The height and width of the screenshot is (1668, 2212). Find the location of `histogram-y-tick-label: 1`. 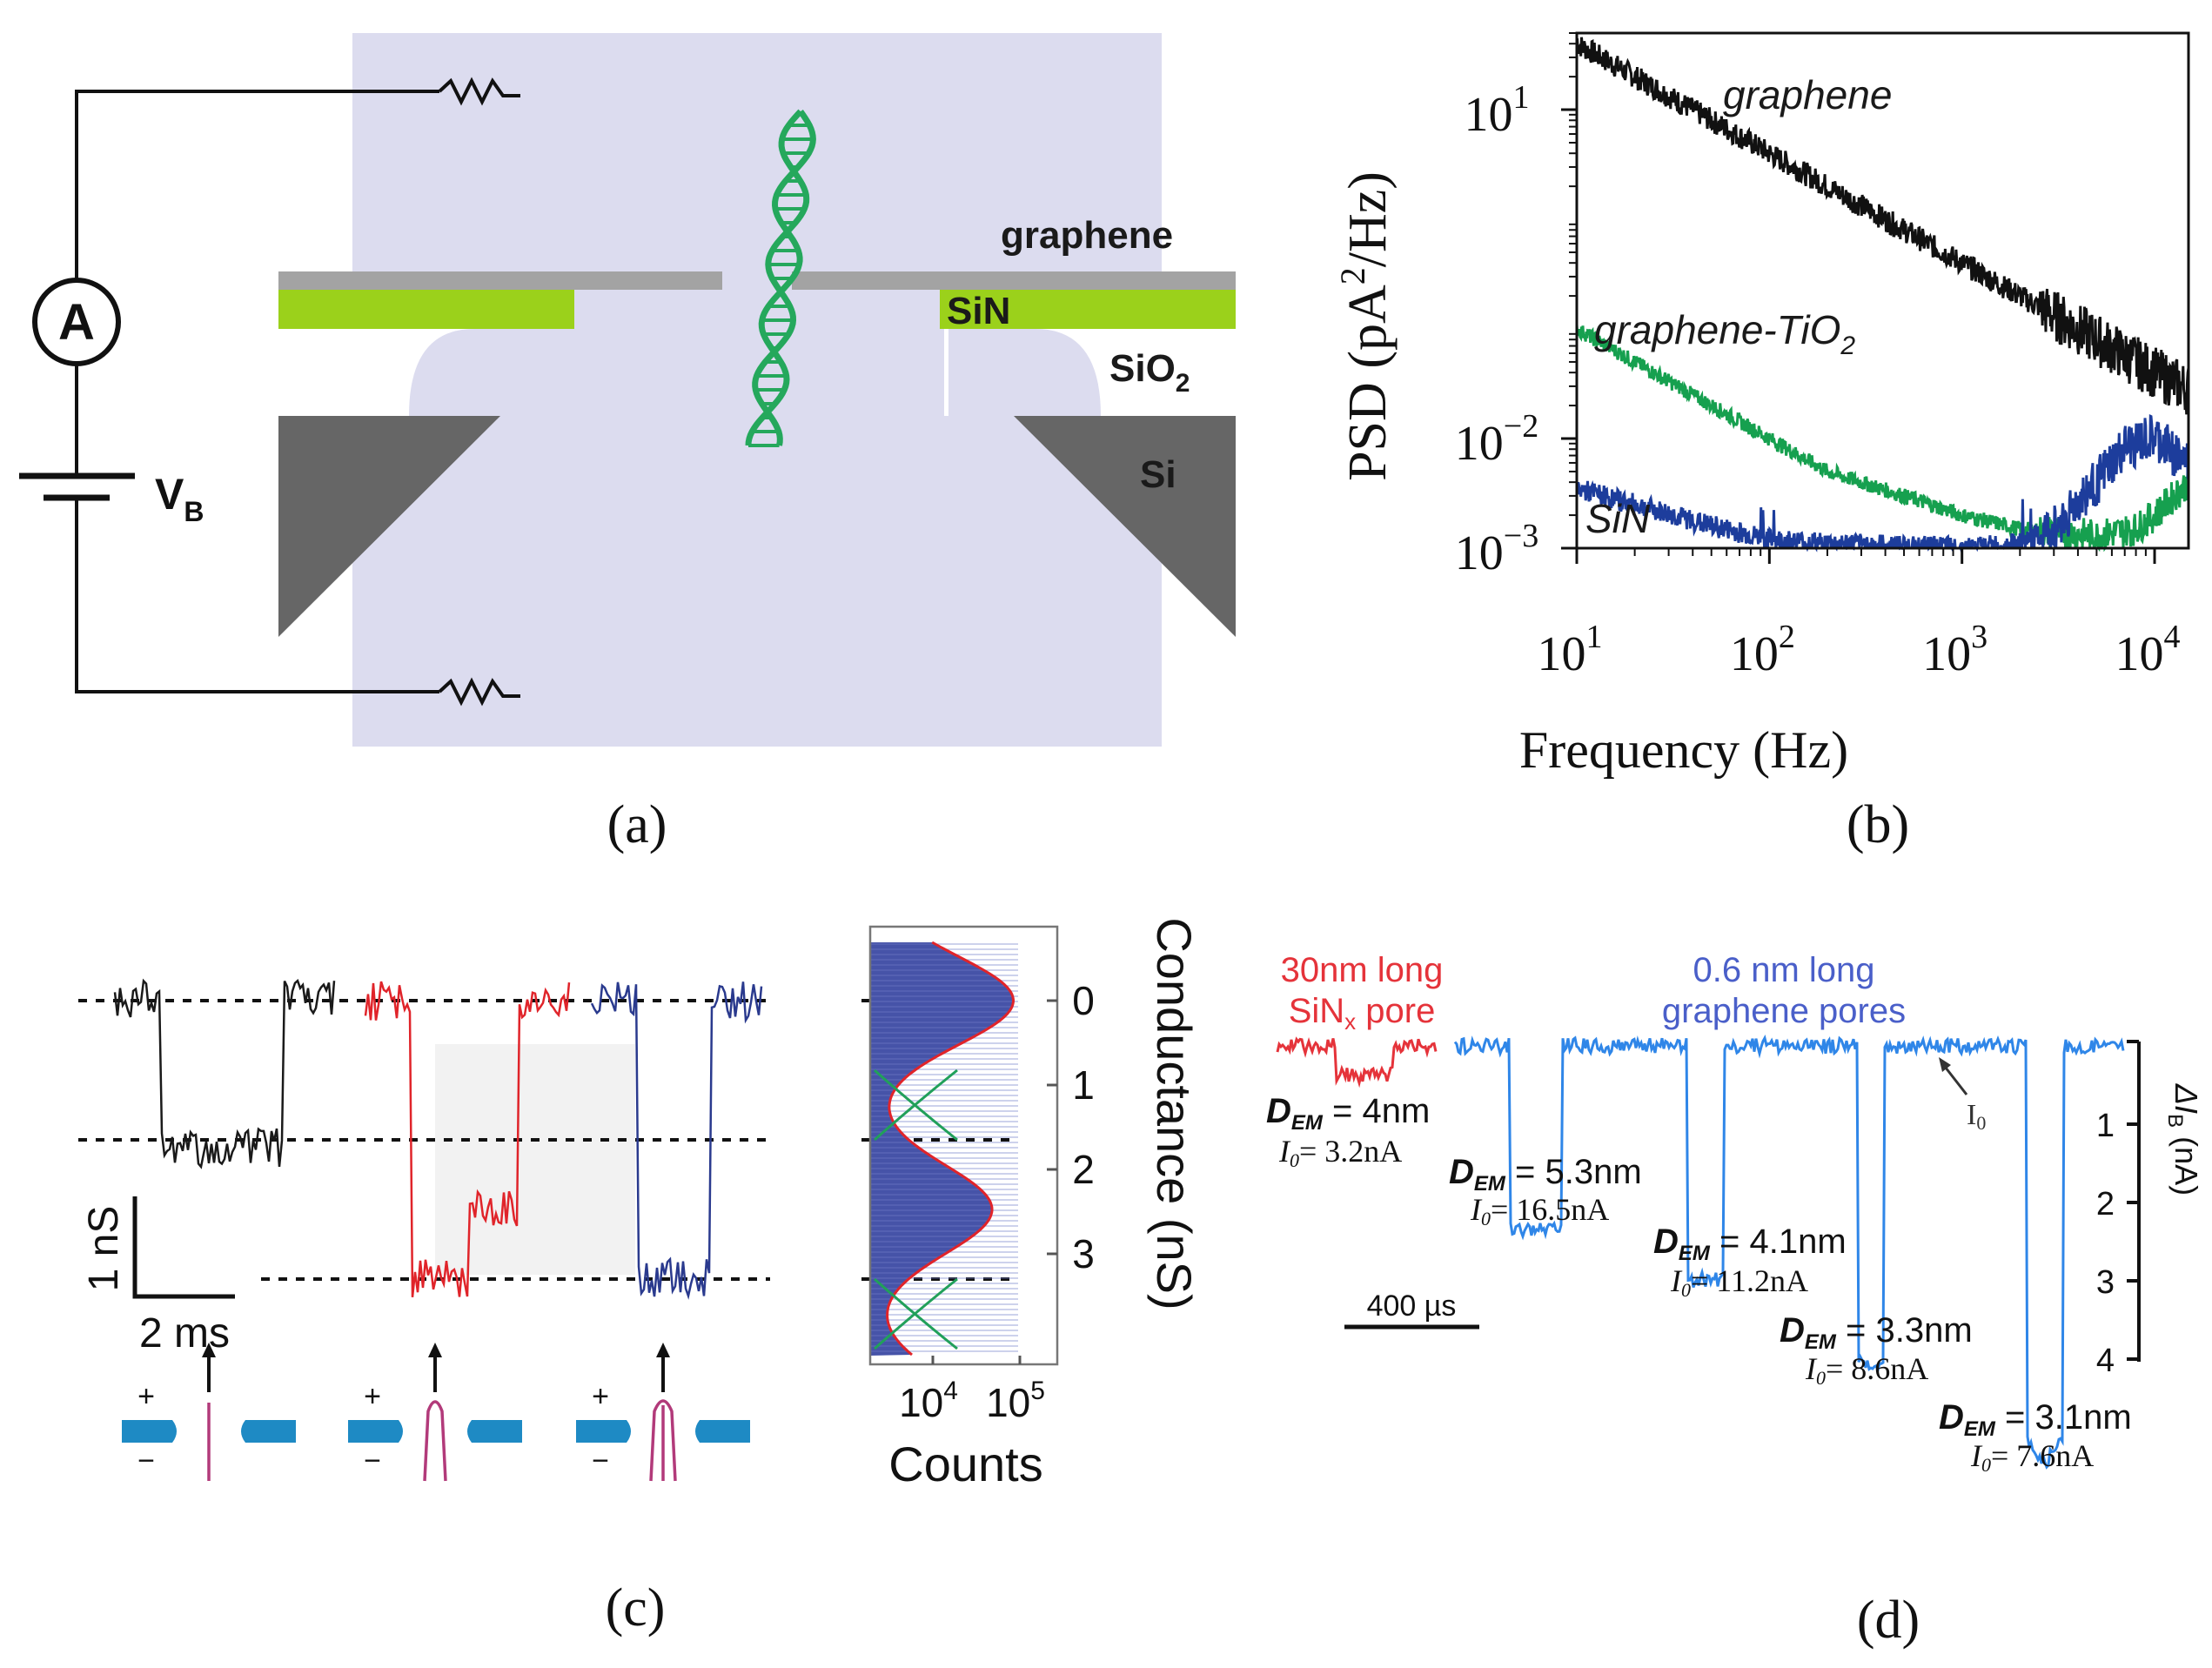

histogram-y-tick-label: 1 is located at coordinates (1083, 1085).